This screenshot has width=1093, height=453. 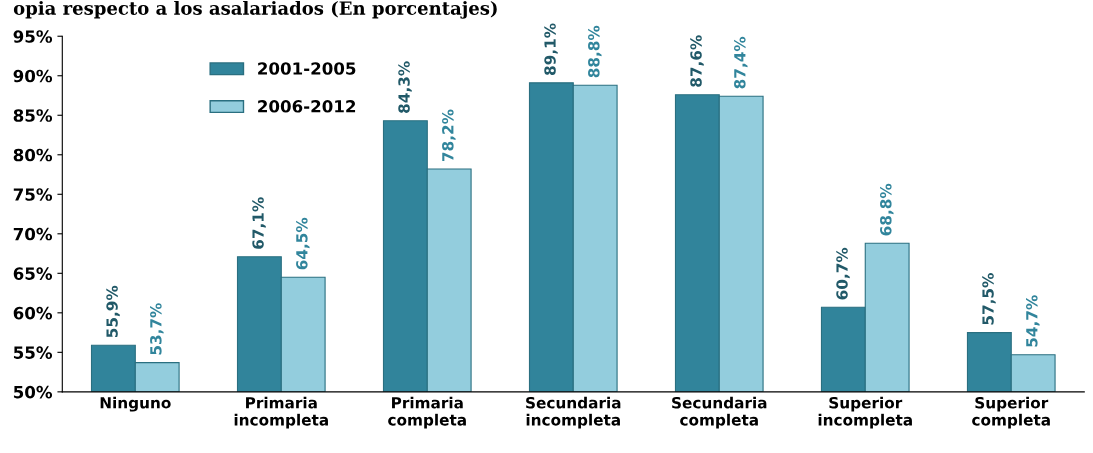 What do you see at coordinates (551, 49) in the screenshot?
I see `data-label: 89,1%` at bounding box center [551, 49].